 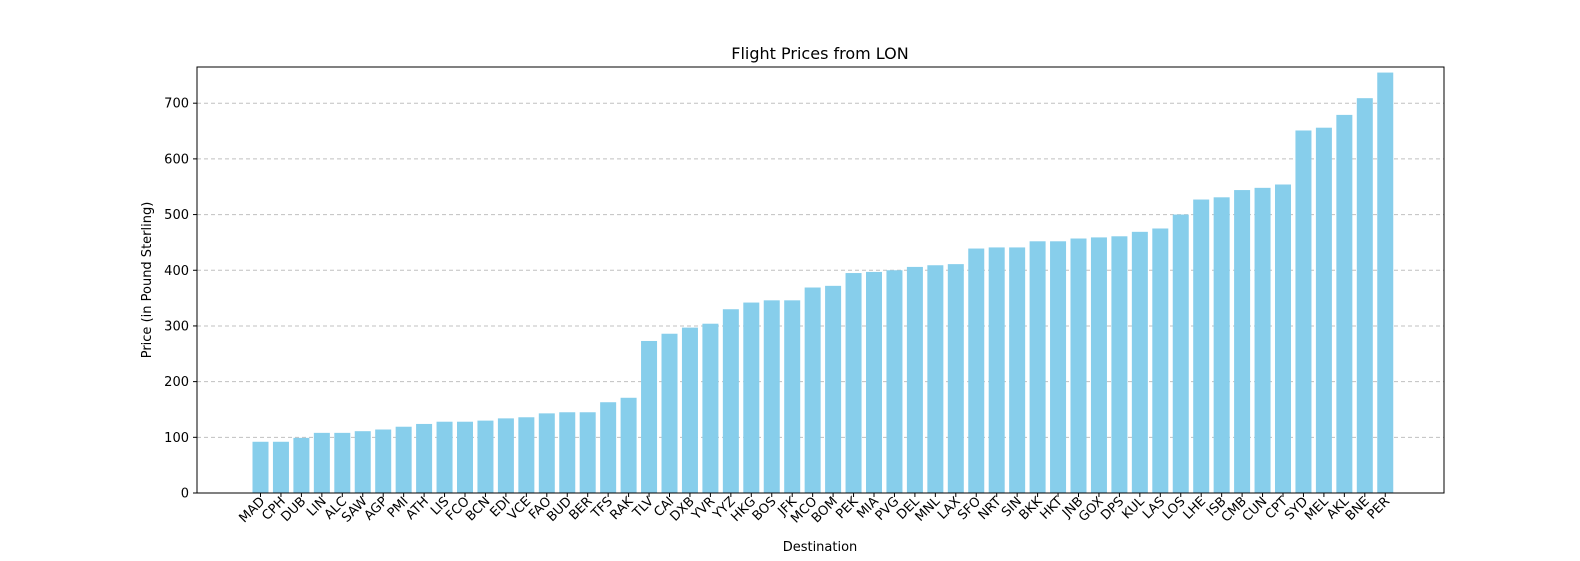 I want to click on bar-jfk, so click(x=792, y=396).